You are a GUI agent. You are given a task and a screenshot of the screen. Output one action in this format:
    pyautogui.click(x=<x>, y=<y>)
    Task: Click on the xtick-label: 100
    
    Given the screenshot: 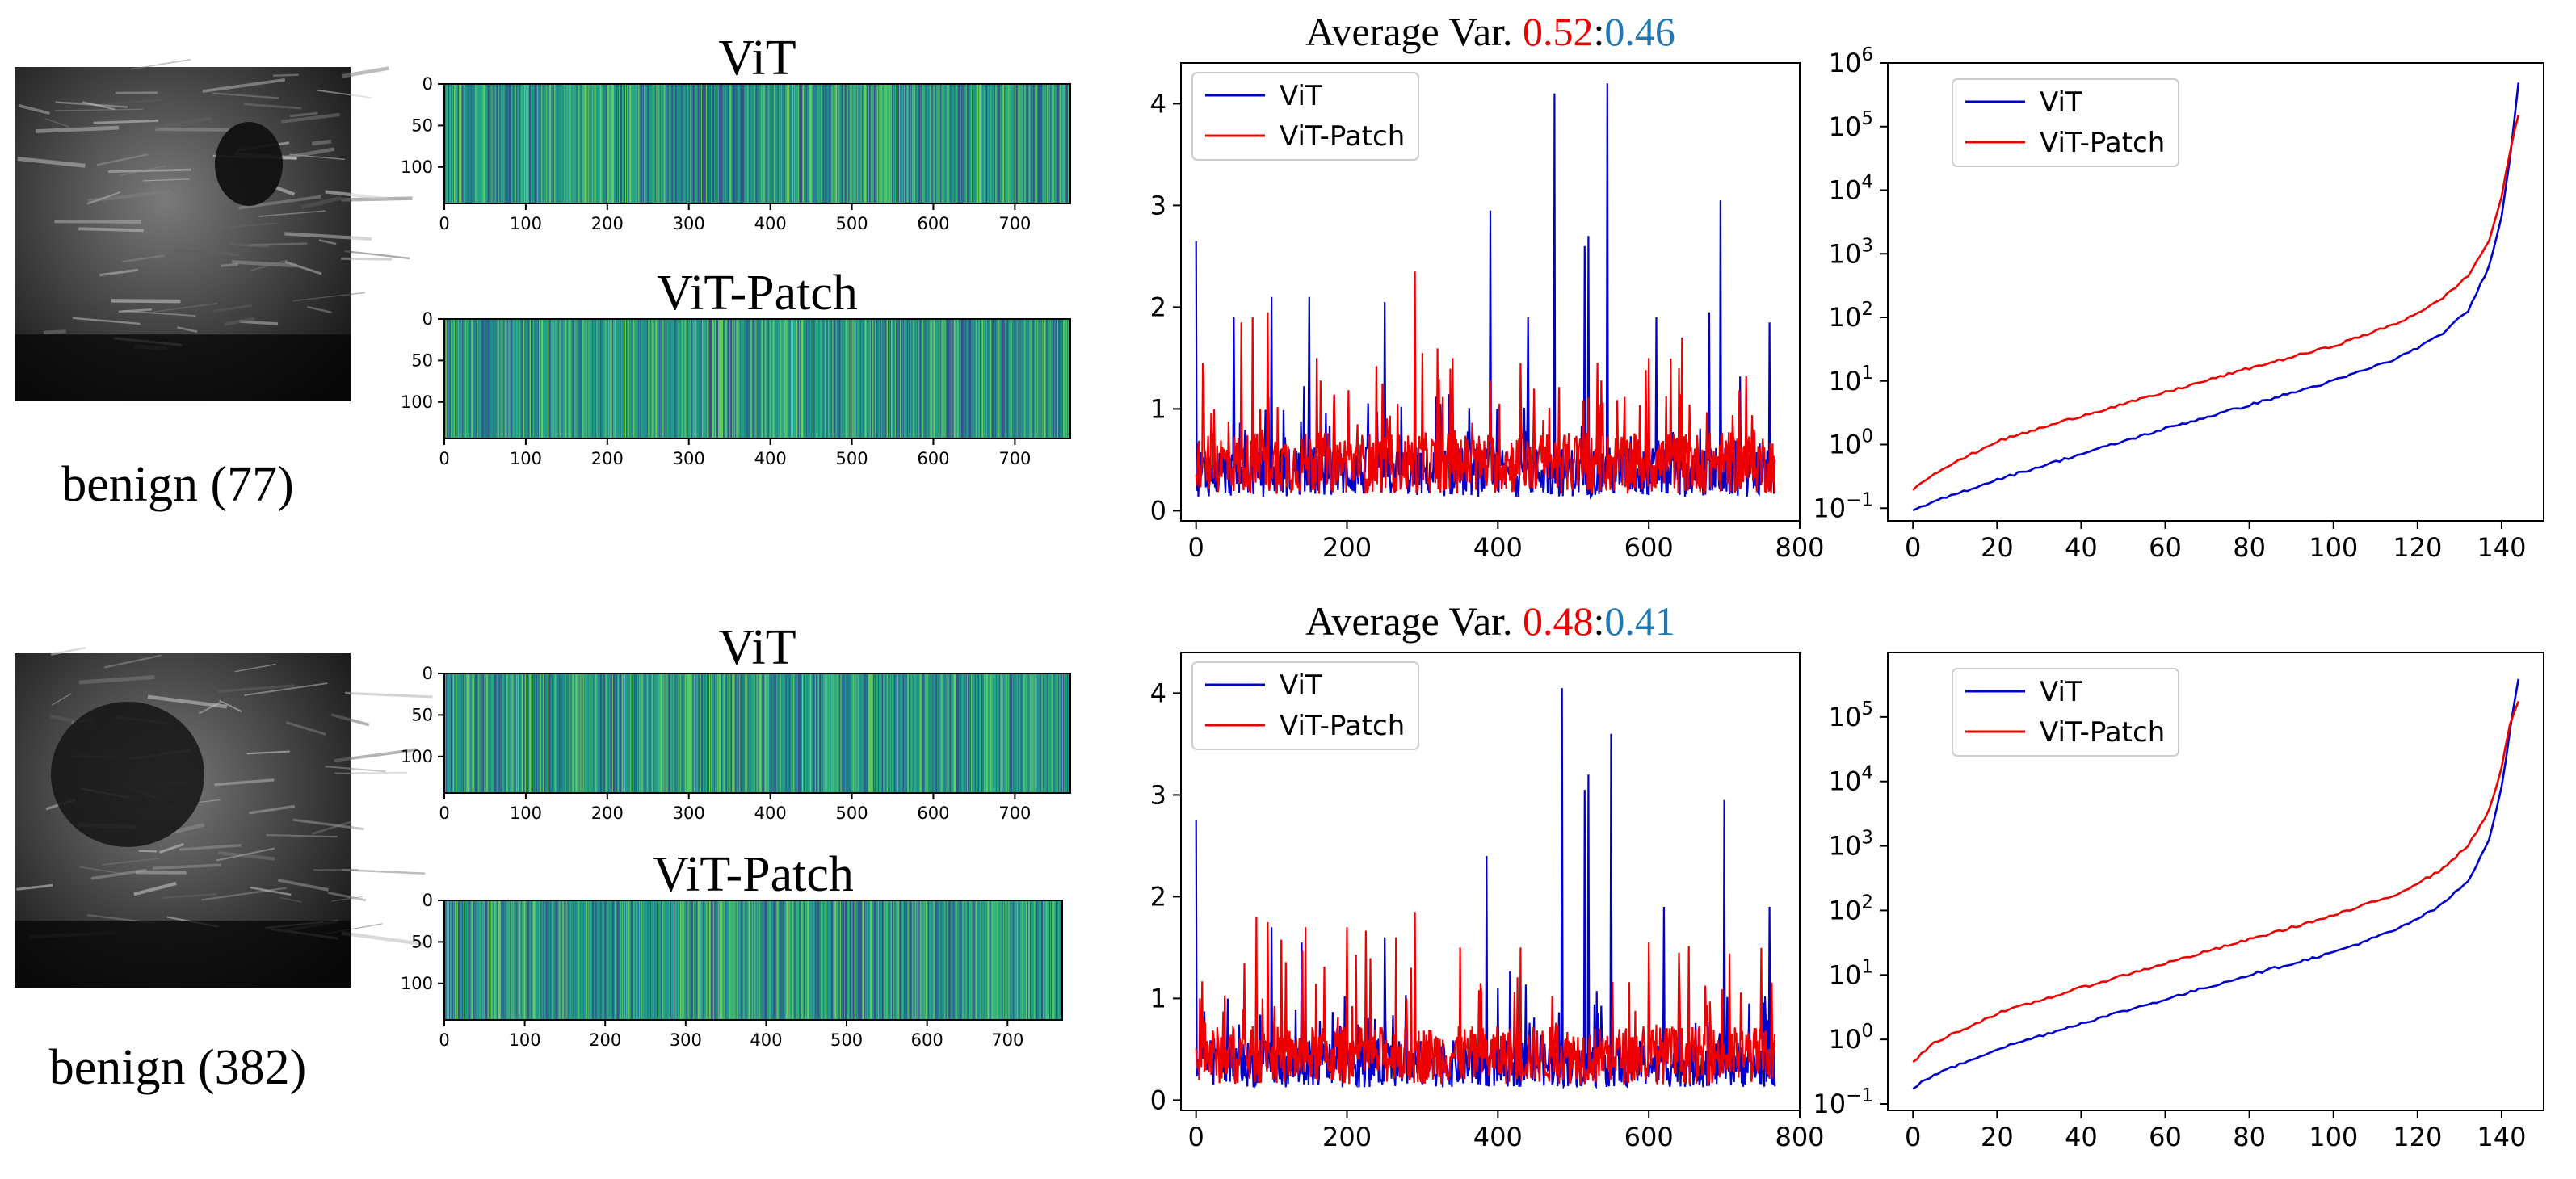 What is the action you would take?
    pyautogui.click(x=2333, y=1137)
    